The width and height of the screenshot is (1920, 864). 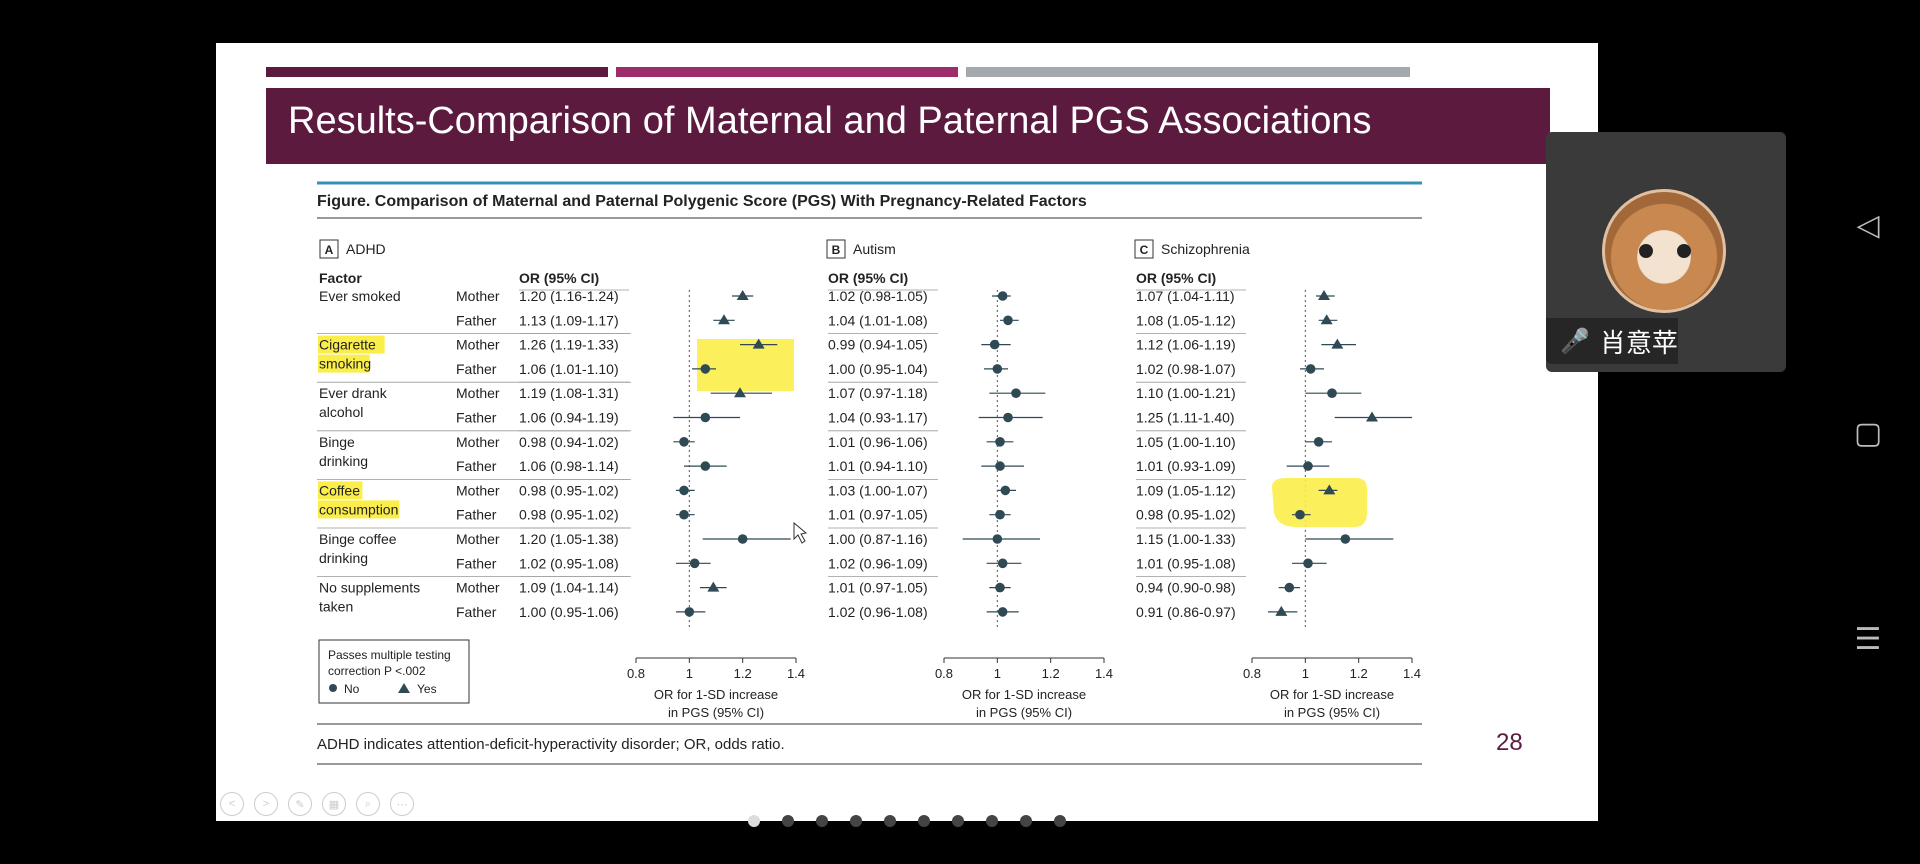 What do you see at coordinates (569, 466) in the screenshot?
I see `or-value: 1.06 (0.98-1.14)` at bounding box center [569, 466].